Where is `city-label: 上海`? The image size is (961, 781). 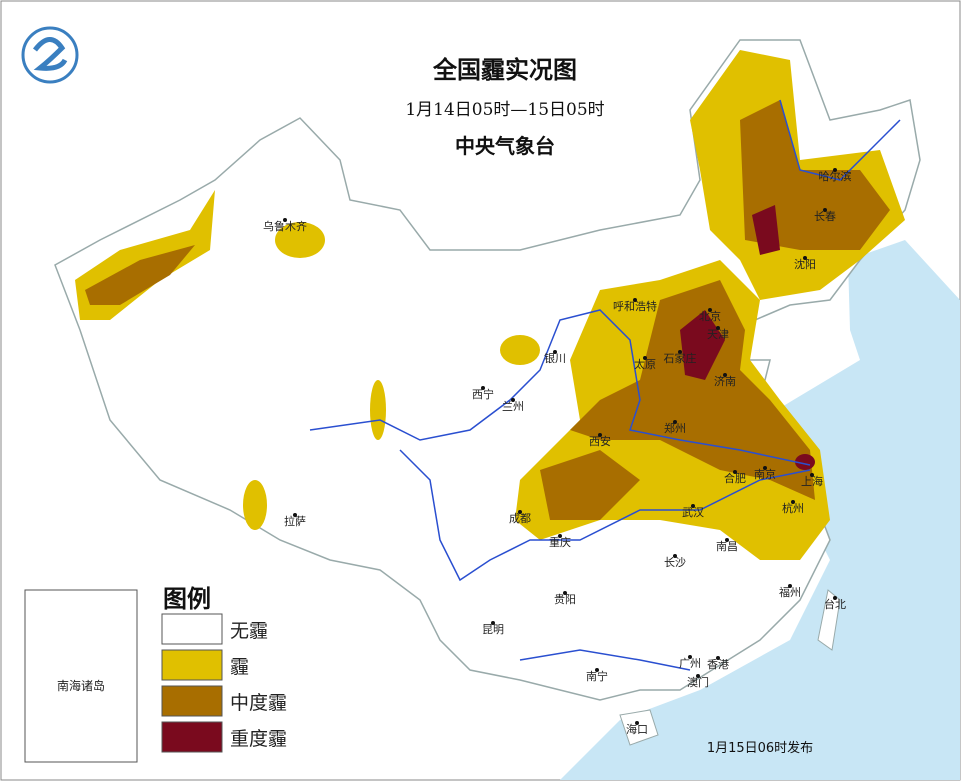
city-label: 上海 is located at coordinates (812, 481).